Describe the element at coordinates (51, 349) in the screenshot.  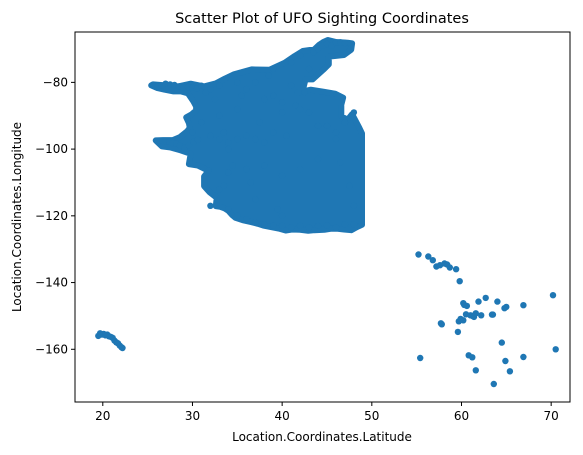
I see `y-tick-label: −160` at that location.